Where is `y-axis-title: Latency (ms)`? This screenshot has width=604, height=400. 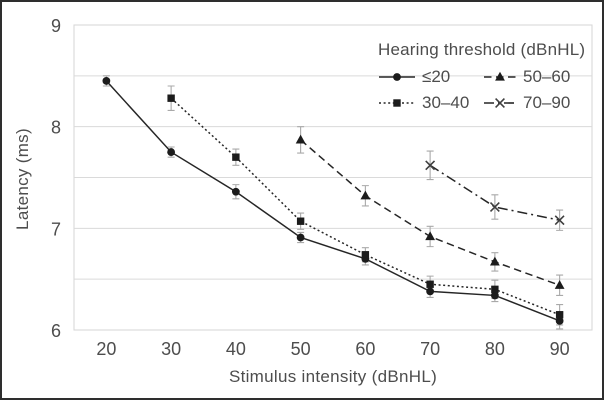 y-axis-title: Latency (ms) is located at coordinates (22, 179).